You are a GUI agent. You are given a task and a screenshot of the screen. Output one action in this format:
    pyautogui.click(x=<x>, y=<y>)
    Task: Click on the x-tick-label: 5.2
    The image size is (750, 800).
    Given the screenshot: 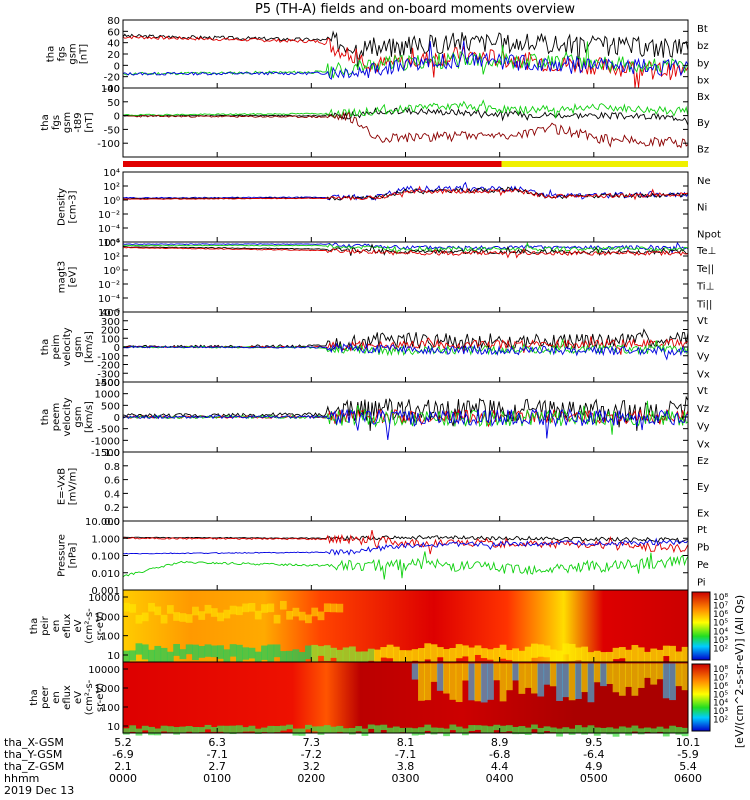 What is the action you would take?
    pyautogui.click(x=123, y=742)
    